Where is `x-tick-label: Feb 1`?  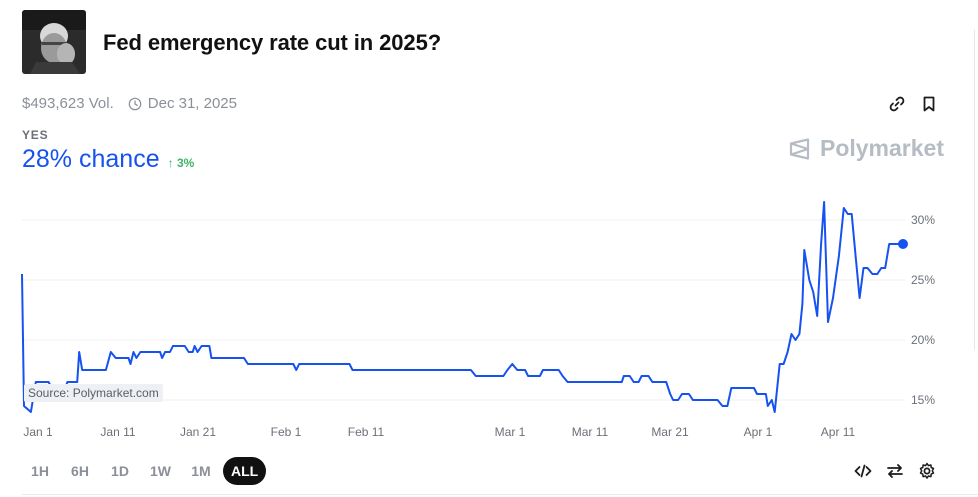
x-tick-label: Feb 1 is located at coordinates (286, 432).